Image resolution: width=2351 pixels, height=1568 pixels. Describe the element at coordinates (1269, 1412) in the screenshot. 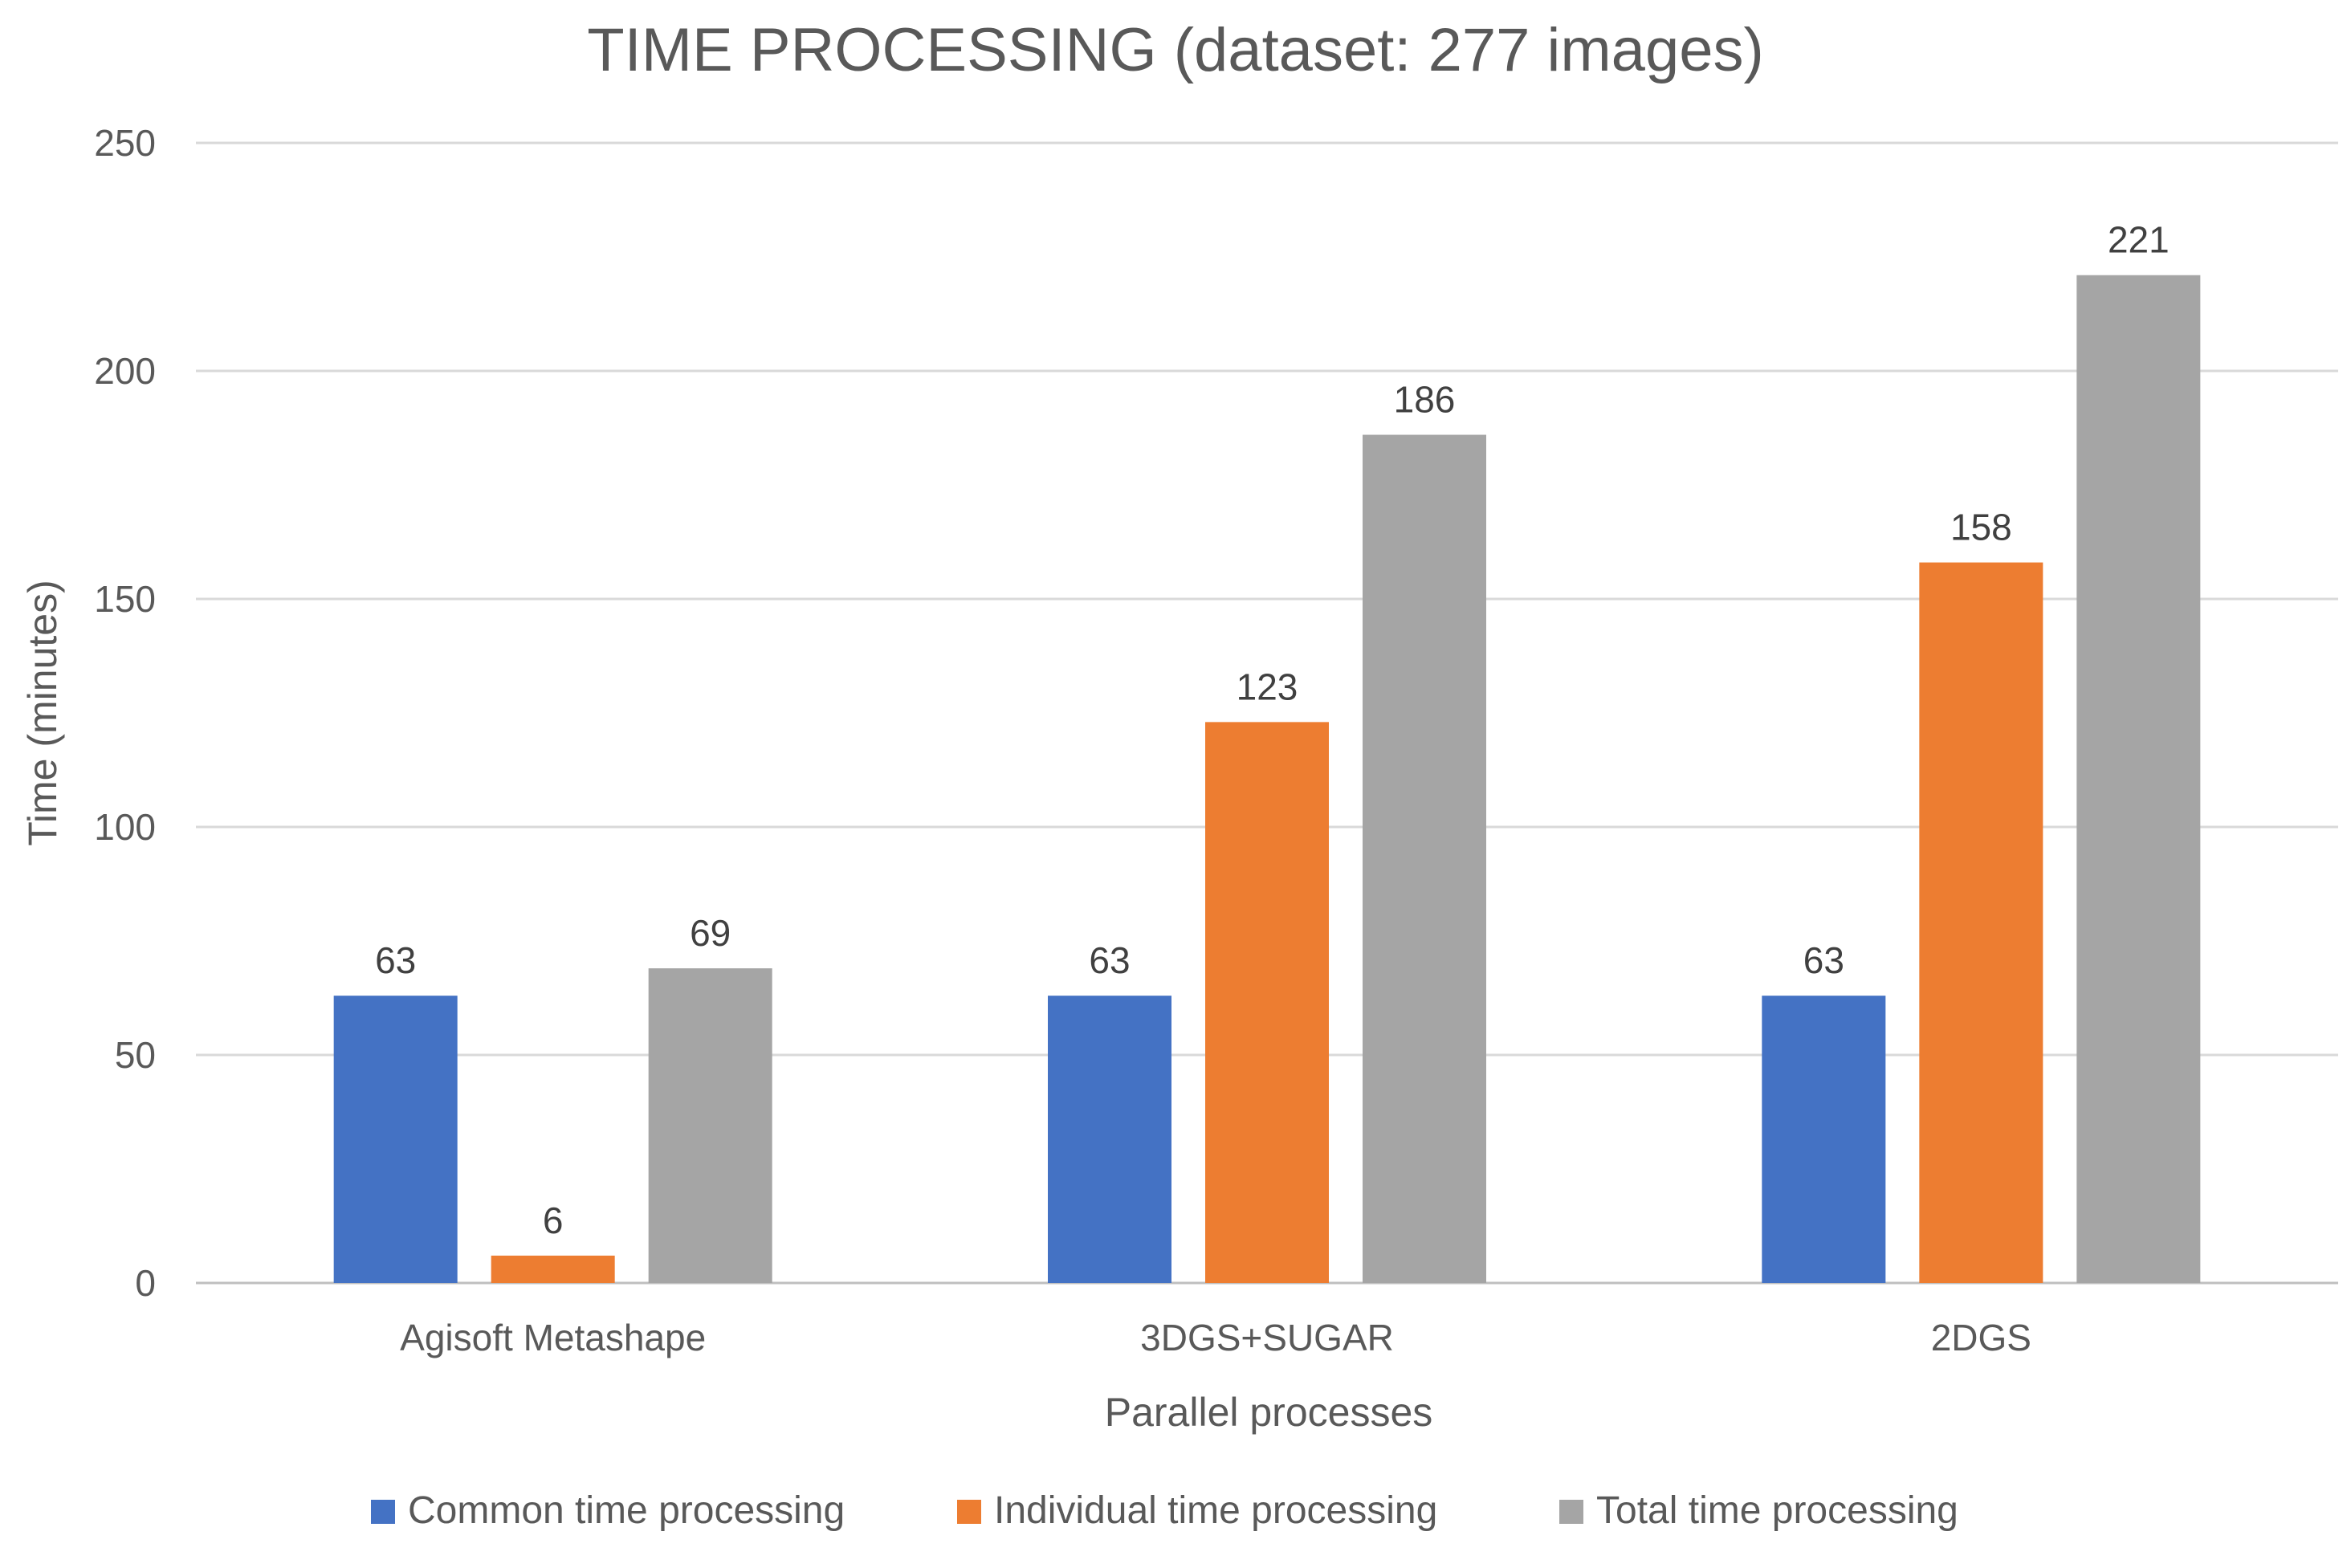

I see `x-axis-title: Parallel processes` at that location.